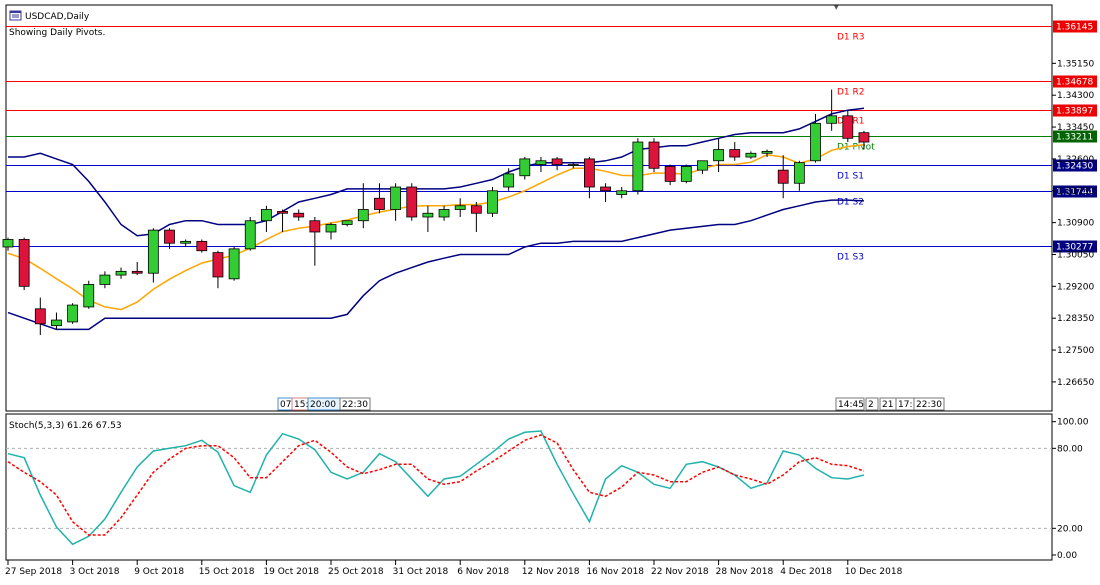  I want to click on pivot-name-label: D1 R3, so click(851, 38).